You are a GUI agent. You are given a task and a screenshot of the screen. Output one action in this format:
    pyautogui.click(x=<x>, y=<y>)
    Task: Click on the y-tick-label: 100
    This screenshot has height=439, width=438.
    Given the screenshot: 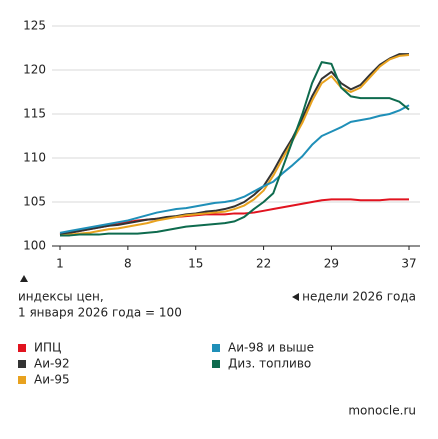 What is the action you would take?
    pyautogui.click(x=34, y=246)
    